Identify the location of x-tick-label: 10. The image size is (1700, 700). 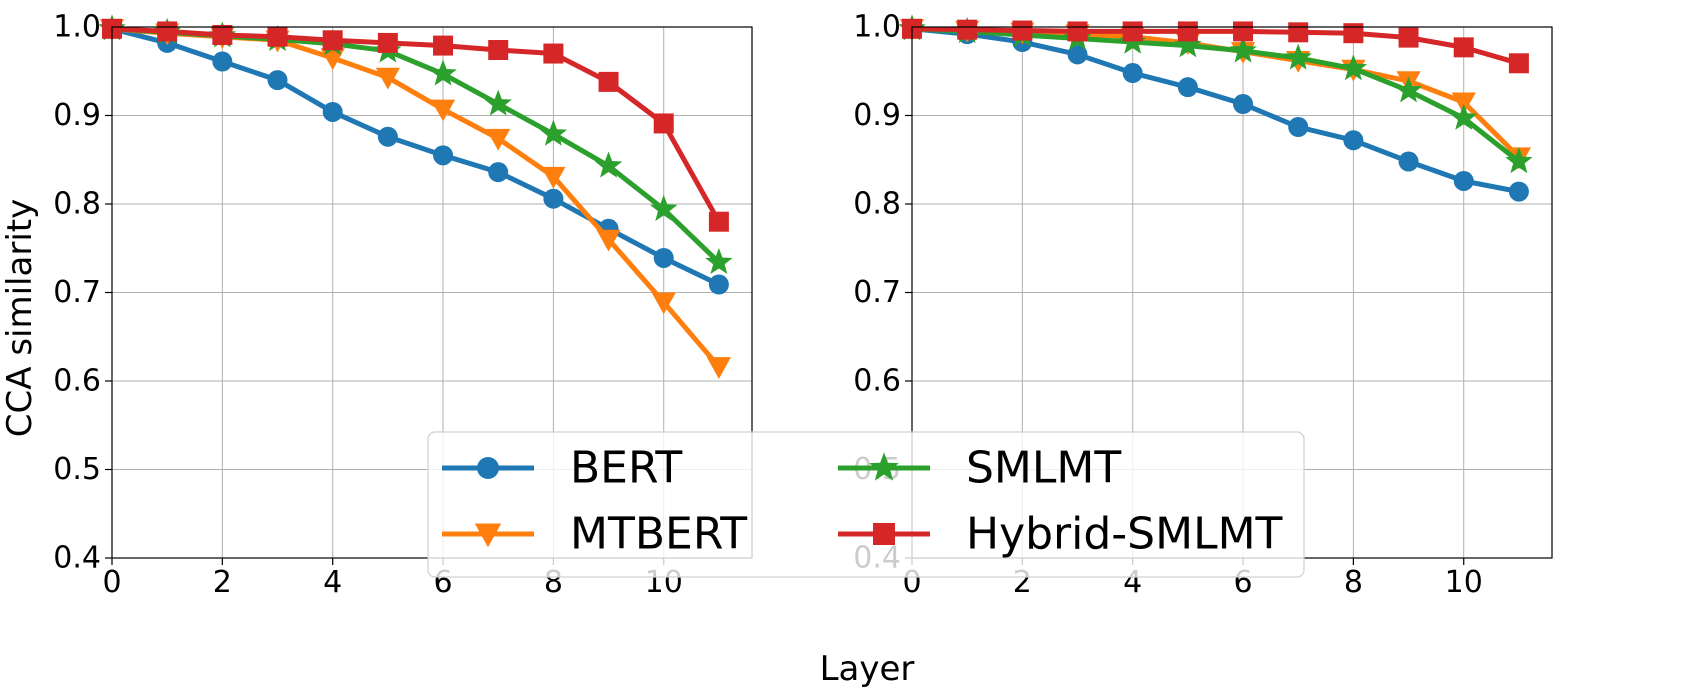
(1464, 582).